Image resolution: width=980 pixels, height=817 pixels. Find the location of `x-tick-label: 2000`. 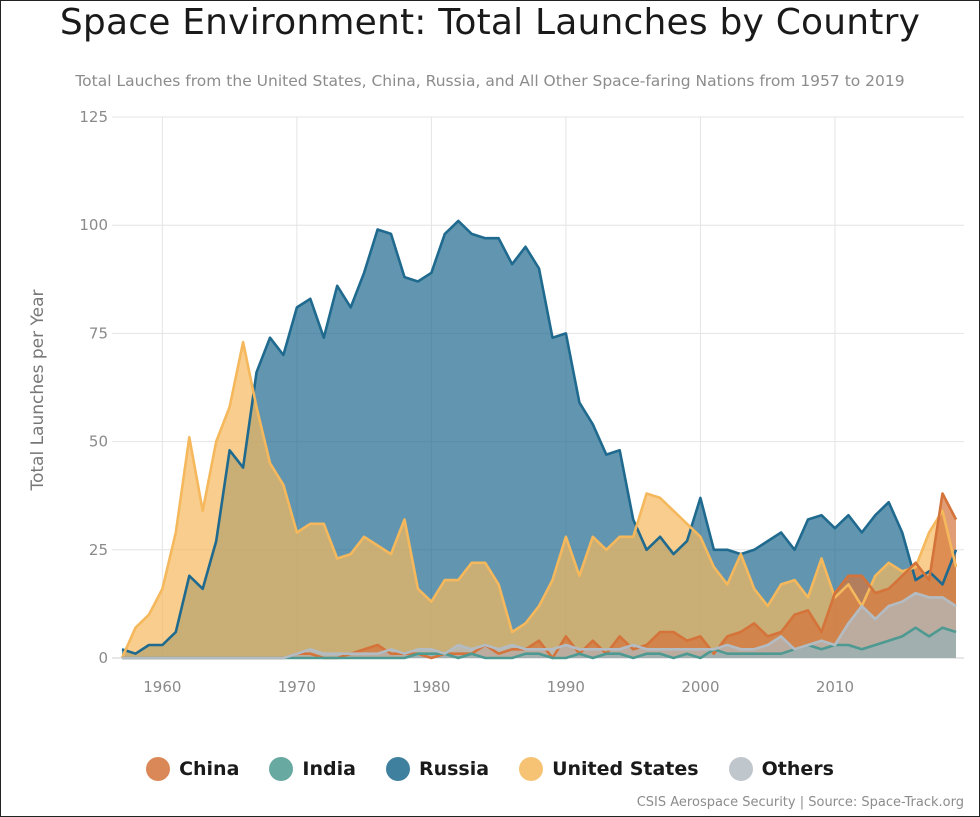

x-tick-label: 2000 is located at coordinates (700, 687).